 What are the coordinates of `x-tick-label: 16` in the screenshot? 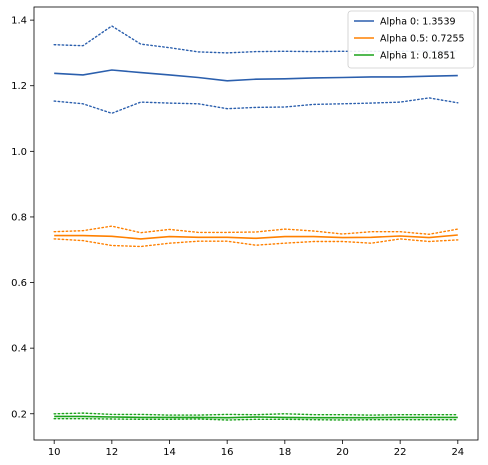 It's located at (227, 452).